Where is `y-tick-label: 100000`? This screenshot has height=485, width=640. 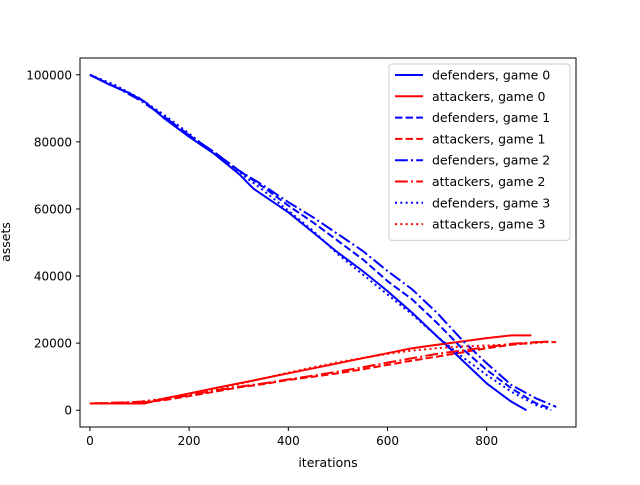
y-tick-label: 100000 is located at coordinates (49, 75).